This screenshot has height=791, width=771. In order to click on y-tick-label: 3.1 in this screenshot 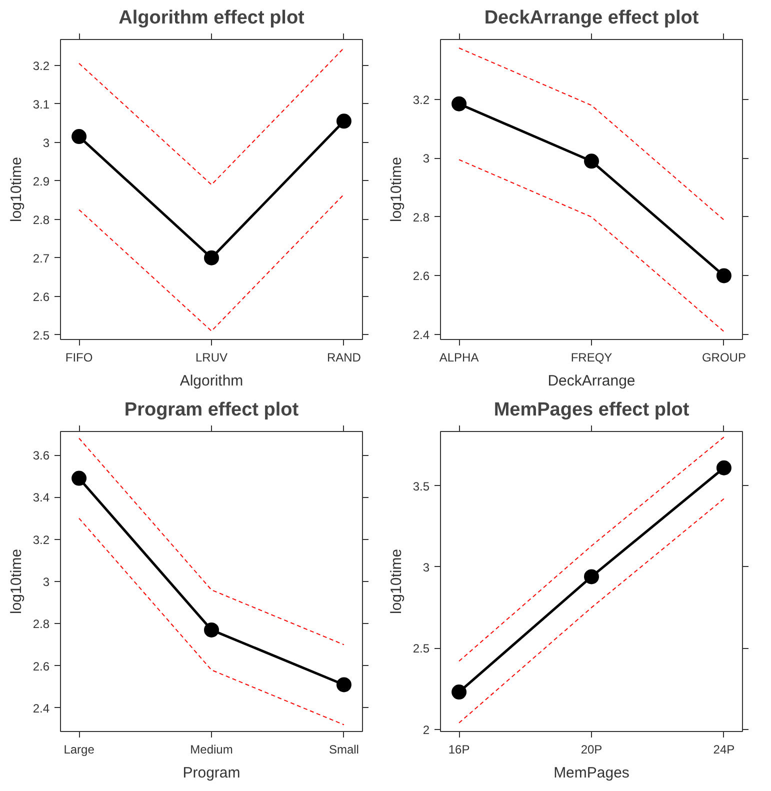, I will do `click(41, 104)`.